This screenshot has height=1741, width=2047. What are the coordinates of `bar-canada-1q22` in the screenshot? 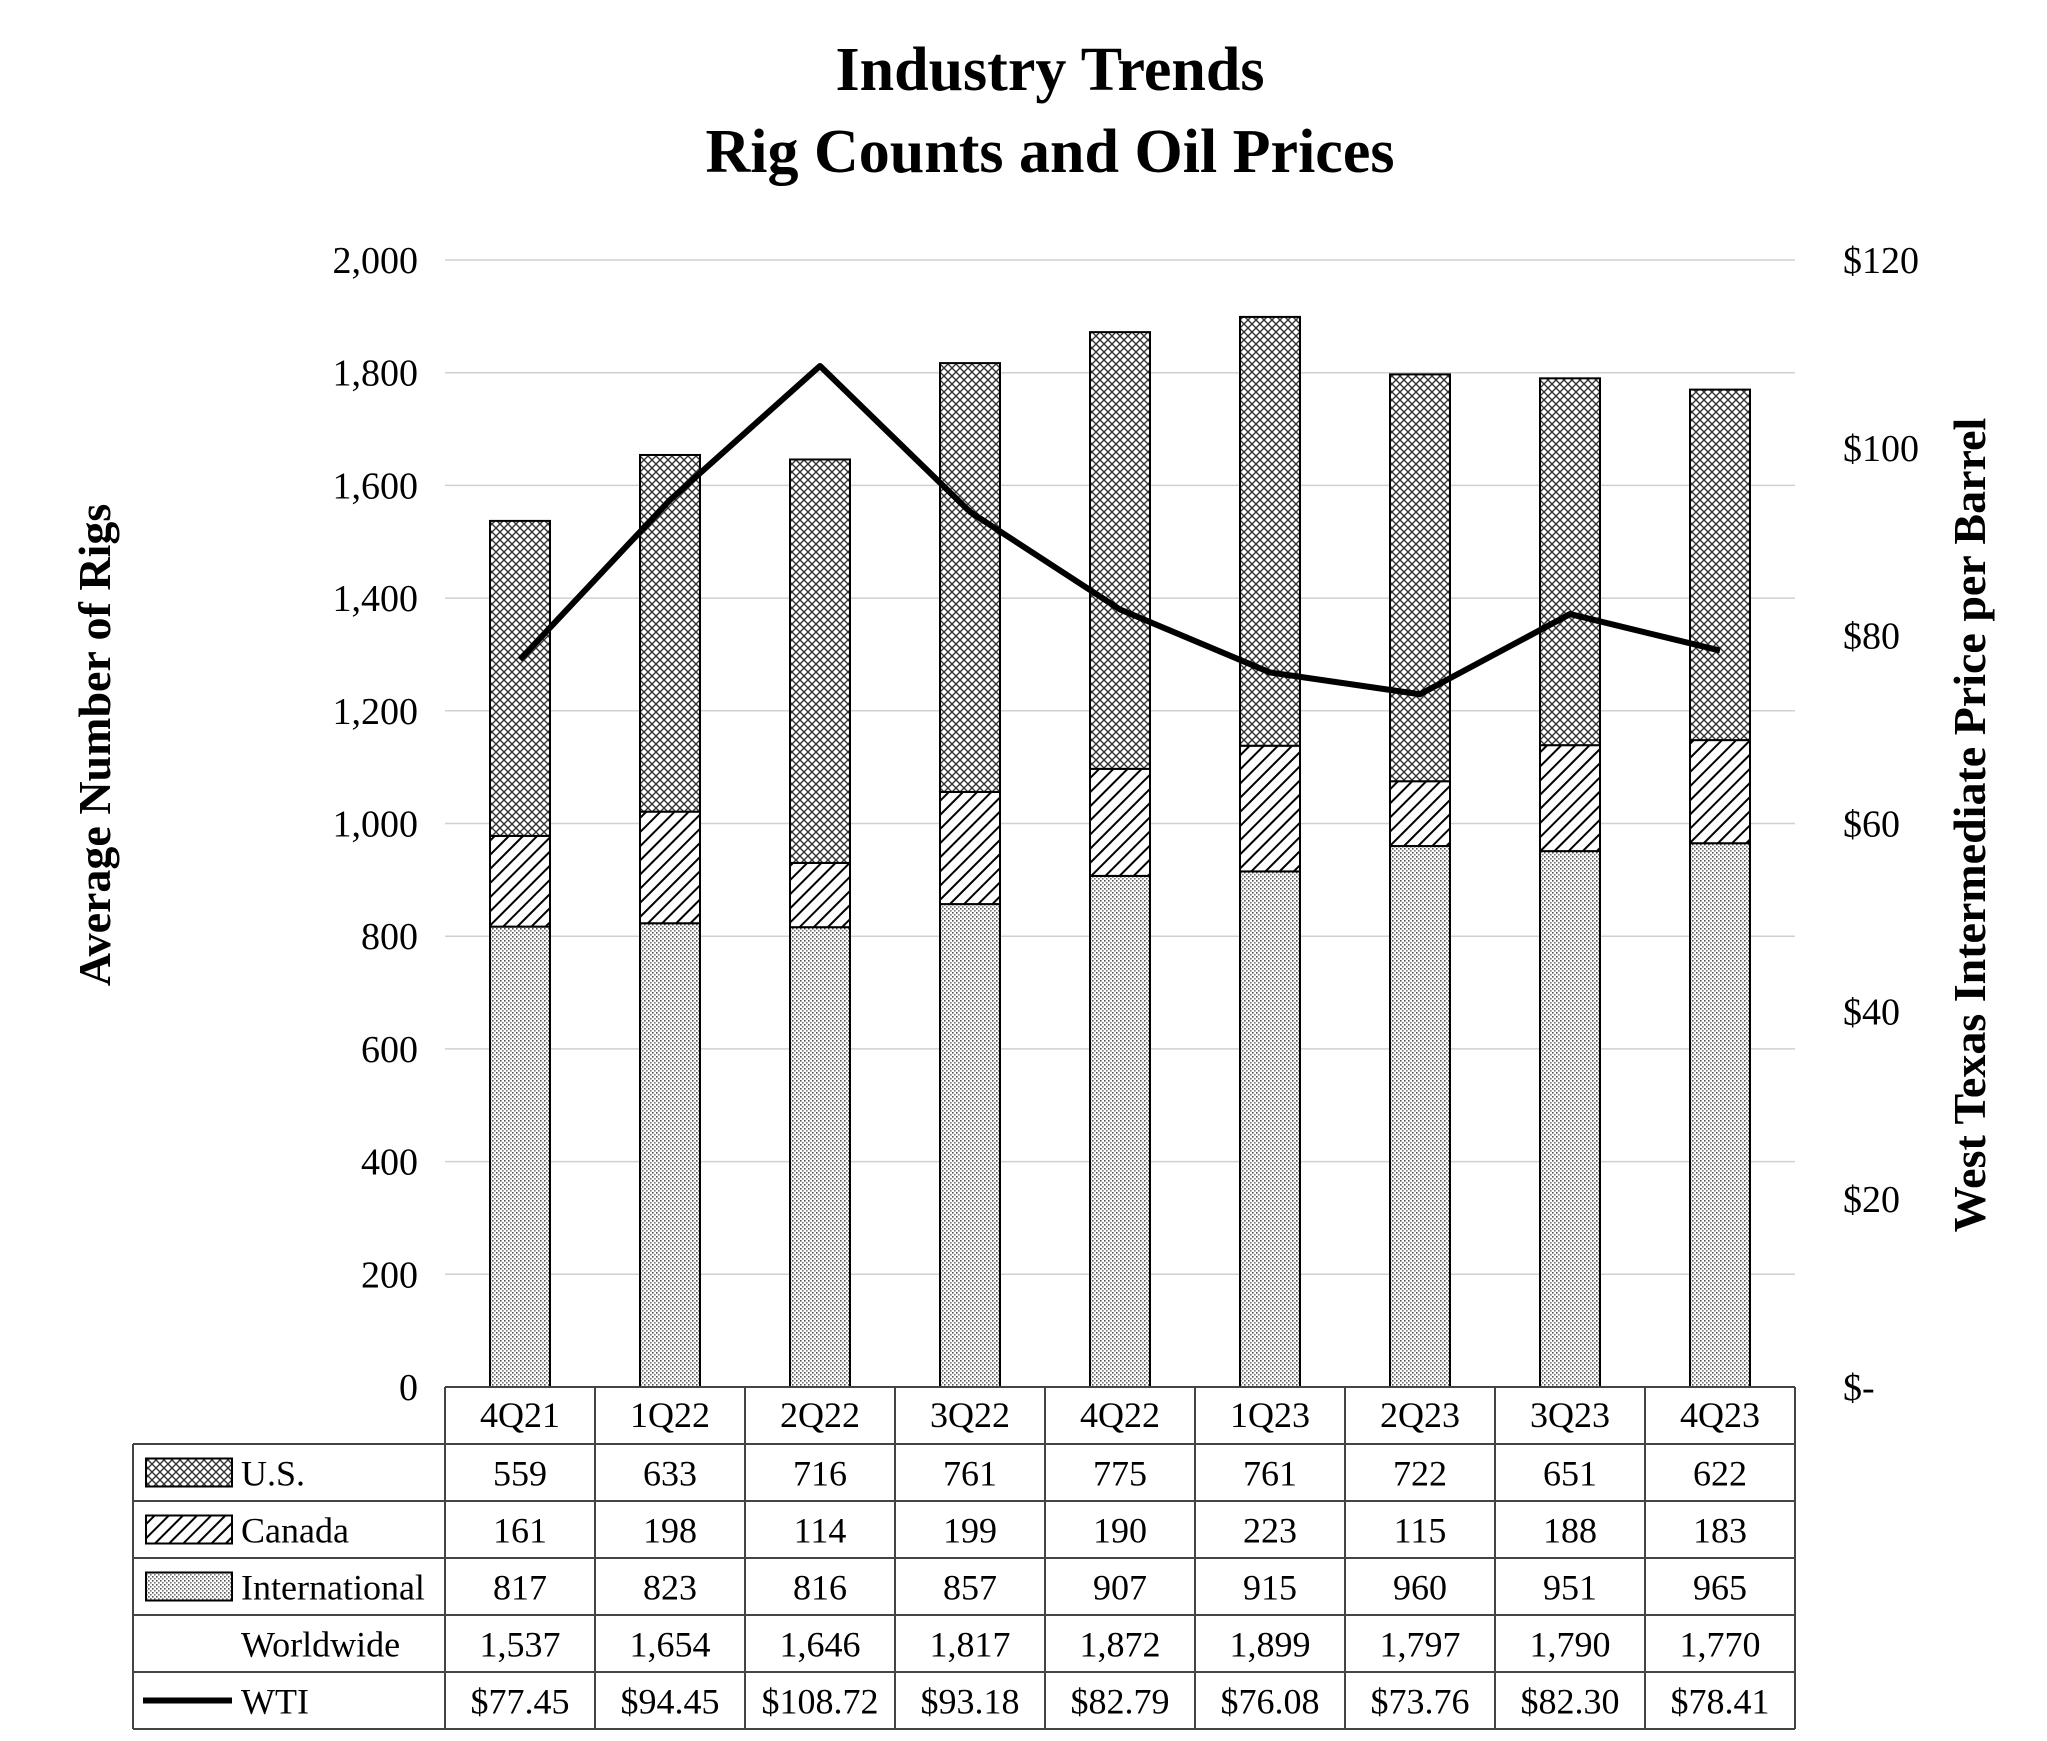 It's located at (670, 867).